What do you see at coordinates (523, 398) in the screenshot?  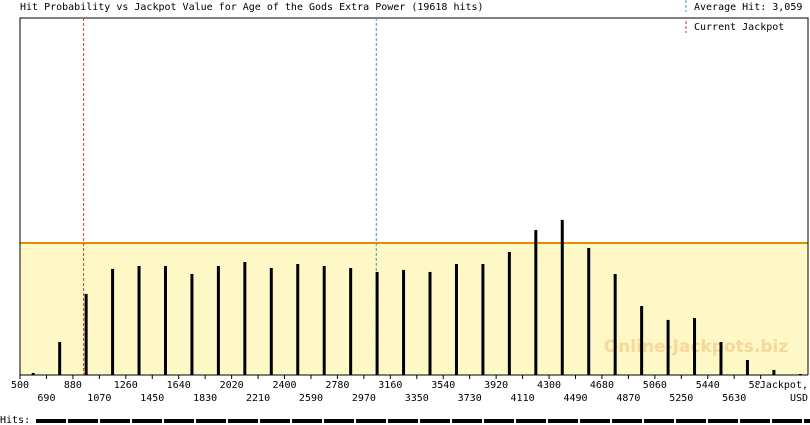 I see `x-tick-label: 4110` at bounding box center [523, 398].